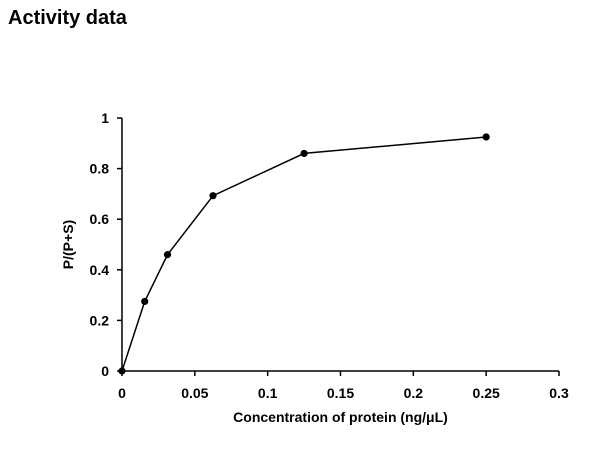  Describe the element at coordinates (194, 393) in the screenshot. I see `x-tick-label: 0.05` at that location.